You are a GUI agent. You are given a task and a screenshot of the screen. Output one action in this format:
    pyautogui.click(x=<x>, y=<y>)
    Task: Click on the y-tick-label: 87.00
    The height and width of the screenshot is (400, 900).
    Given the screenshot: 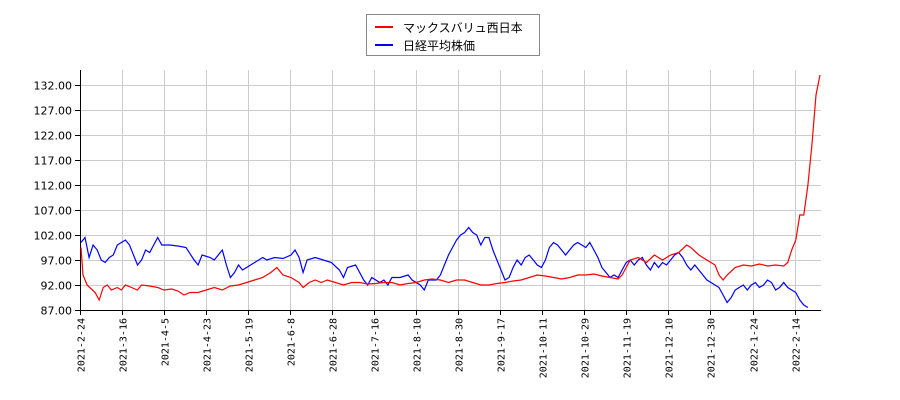 What is the action you would take?
    pyautogui.click(x=57, y=311)
    